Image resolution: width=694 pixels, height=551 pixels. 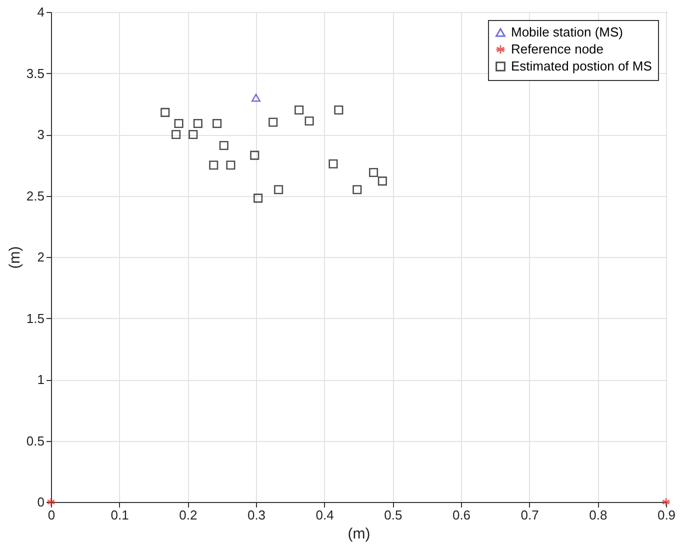 What do you see at coordinates (40, 134) in the screenshot?
I see `y-tick-label: 3` at bounding box center [40, 134].